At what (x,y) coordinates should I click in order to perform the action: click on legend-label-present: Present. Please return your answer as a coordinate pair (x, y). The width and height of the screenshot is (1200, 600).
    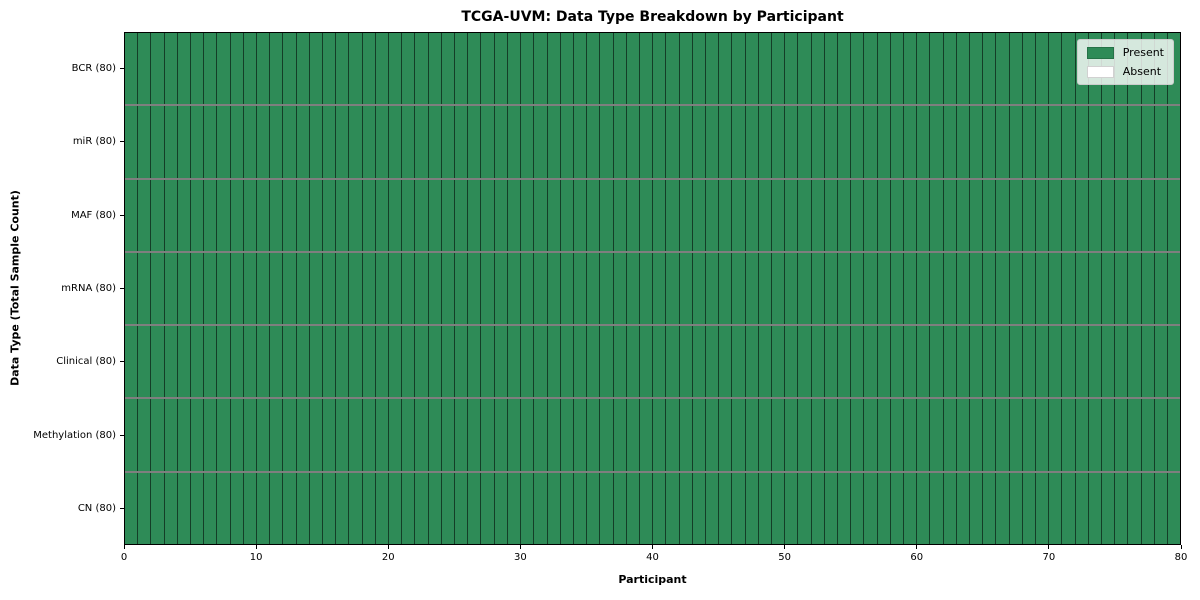
    Looking at the image, I should click on (1143, 52).